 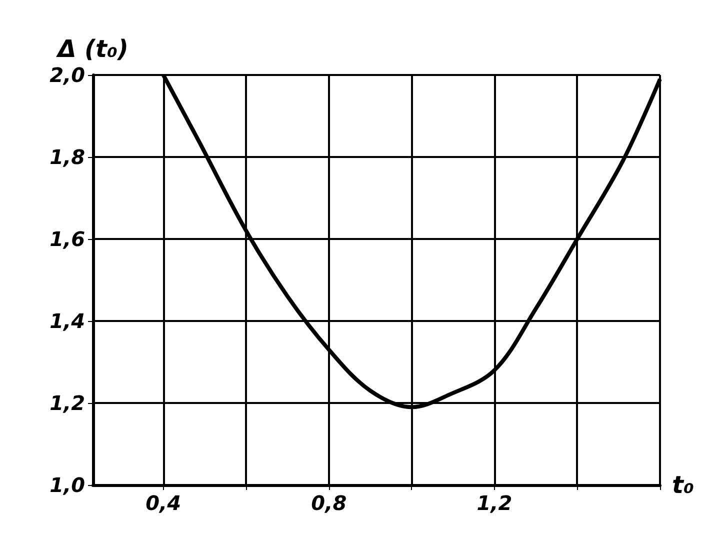 I want to click on x-axis-title: t₀, so click(x=683, y=485).